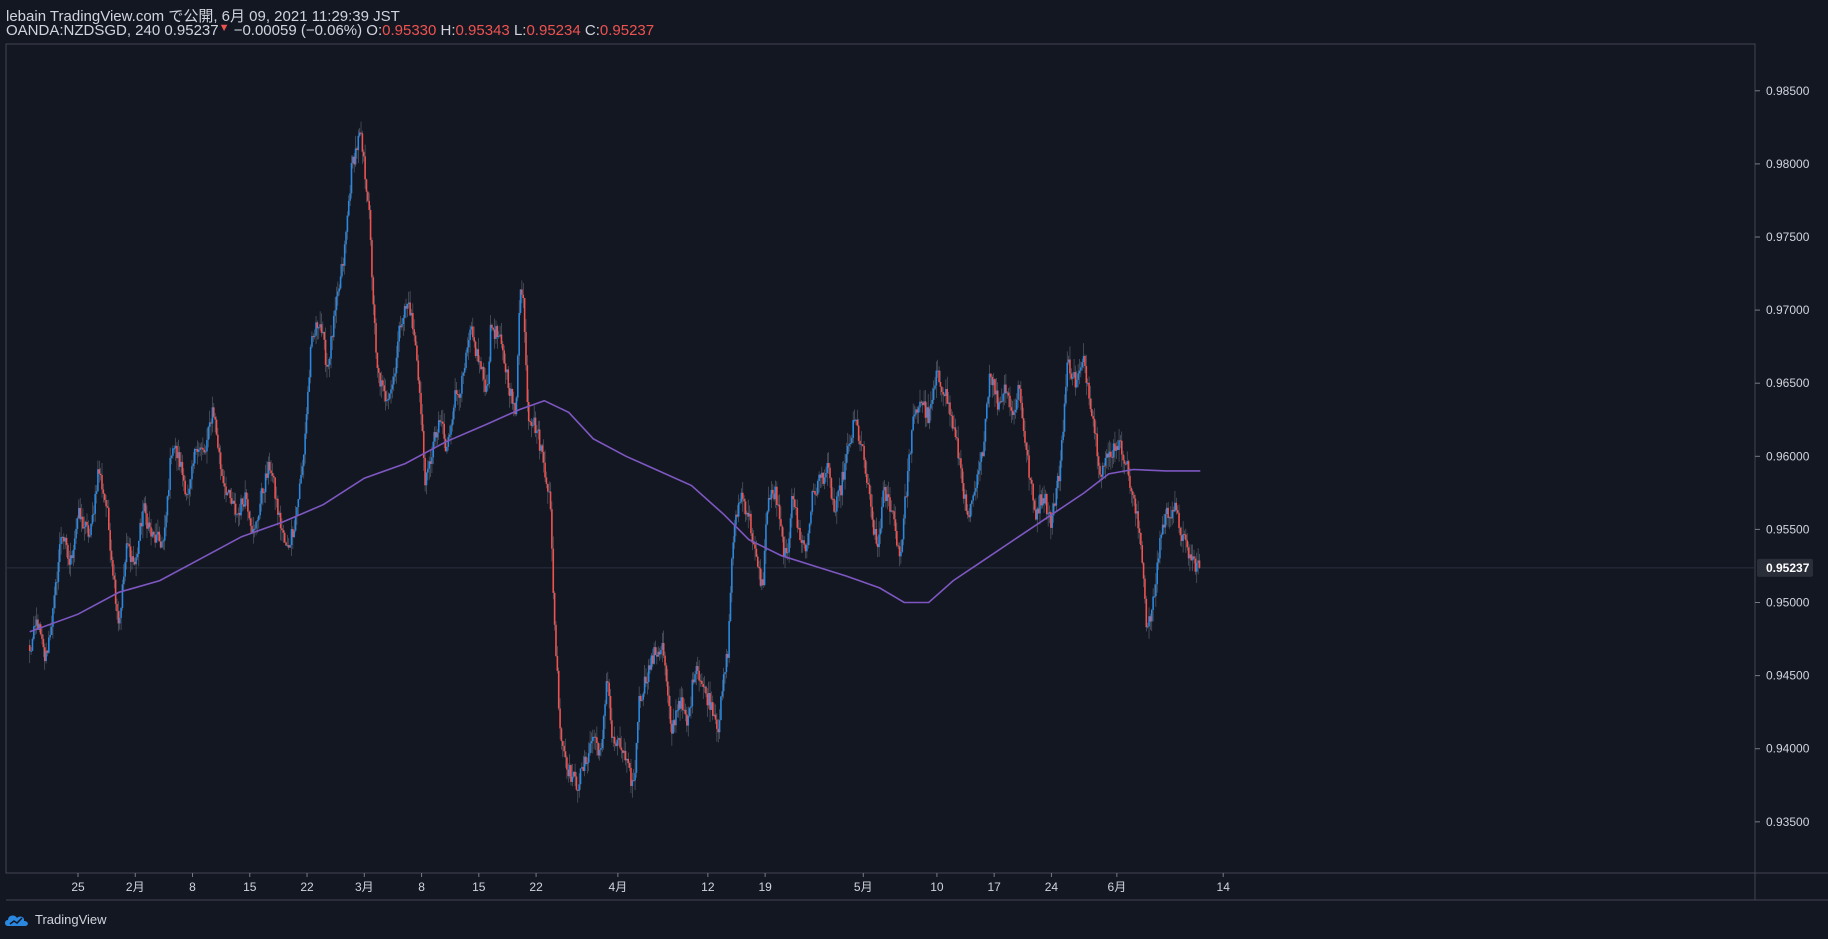 The height and width of the screenshot is (939, 1828). What do you see at coordinates (1788, 568) in the screenshot?
I see `last-price-label: 0.95237` at bounding box center [1788, 568].